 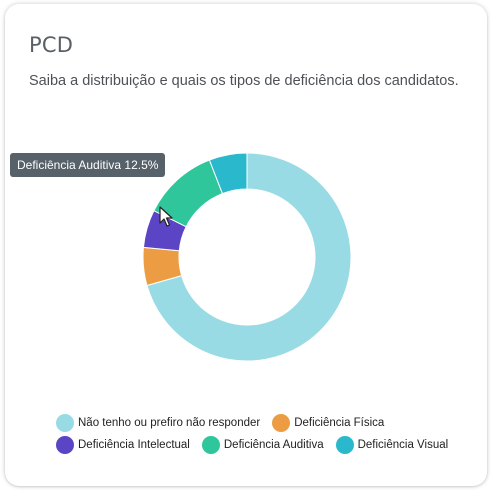 What do you see at coordinates (273, 445) in the screenshot?
I see `legend-label: Deficiência Auditiva` at bounding box center [273, 445].